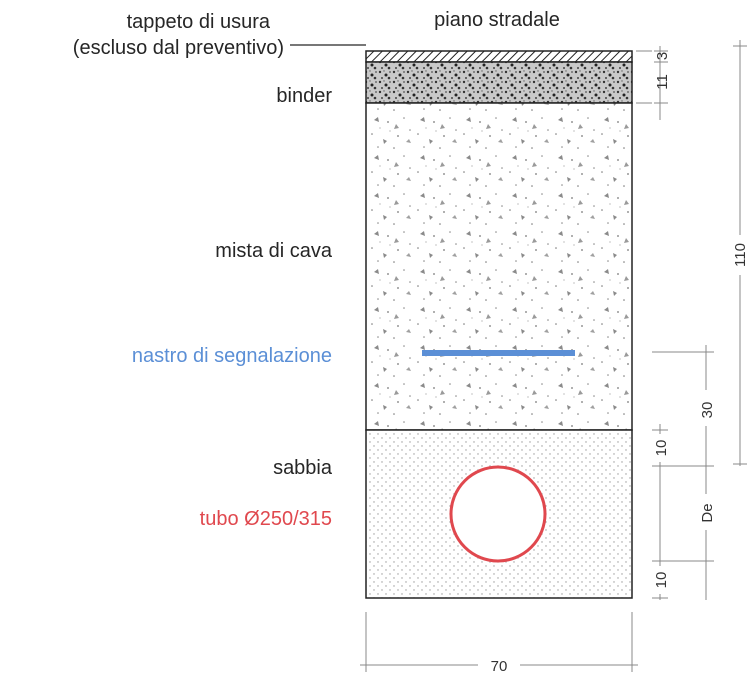  I want to click on sand-bottom-dimension: 10, so click(661, 580).